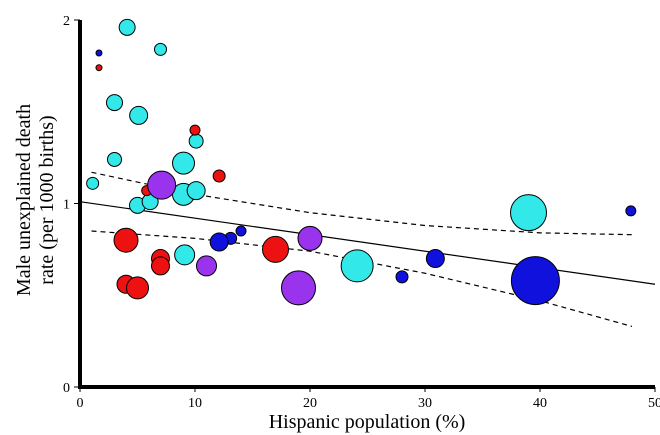 This screenshot has width=660, height=435. What do you see at coordinates (362, 203) in the screenshot?
I see `confidence-band` at bounding box center [362, 203].